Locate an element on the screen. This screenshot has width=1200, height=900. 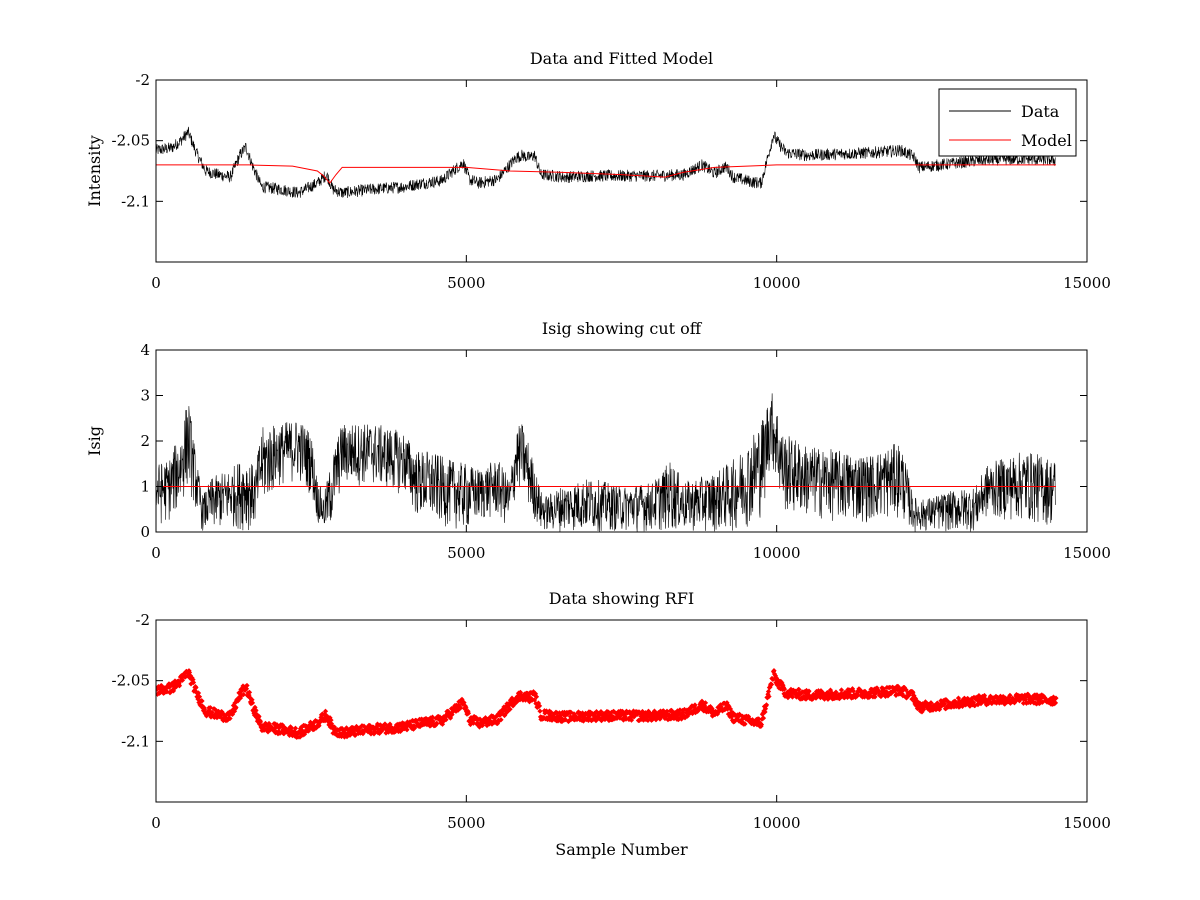
legend-box is located at coordinates (1007, 122).